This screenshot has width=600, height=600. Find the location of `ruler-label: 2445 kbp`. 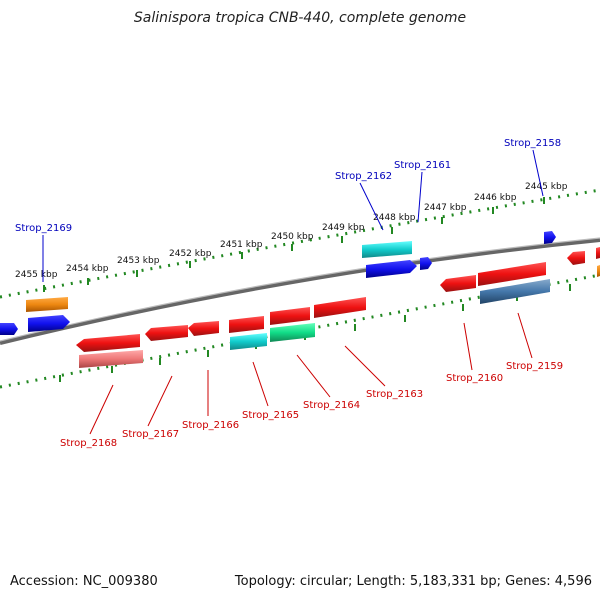

ruler-label: 2445 kbp is located at coordinates (546, 187).